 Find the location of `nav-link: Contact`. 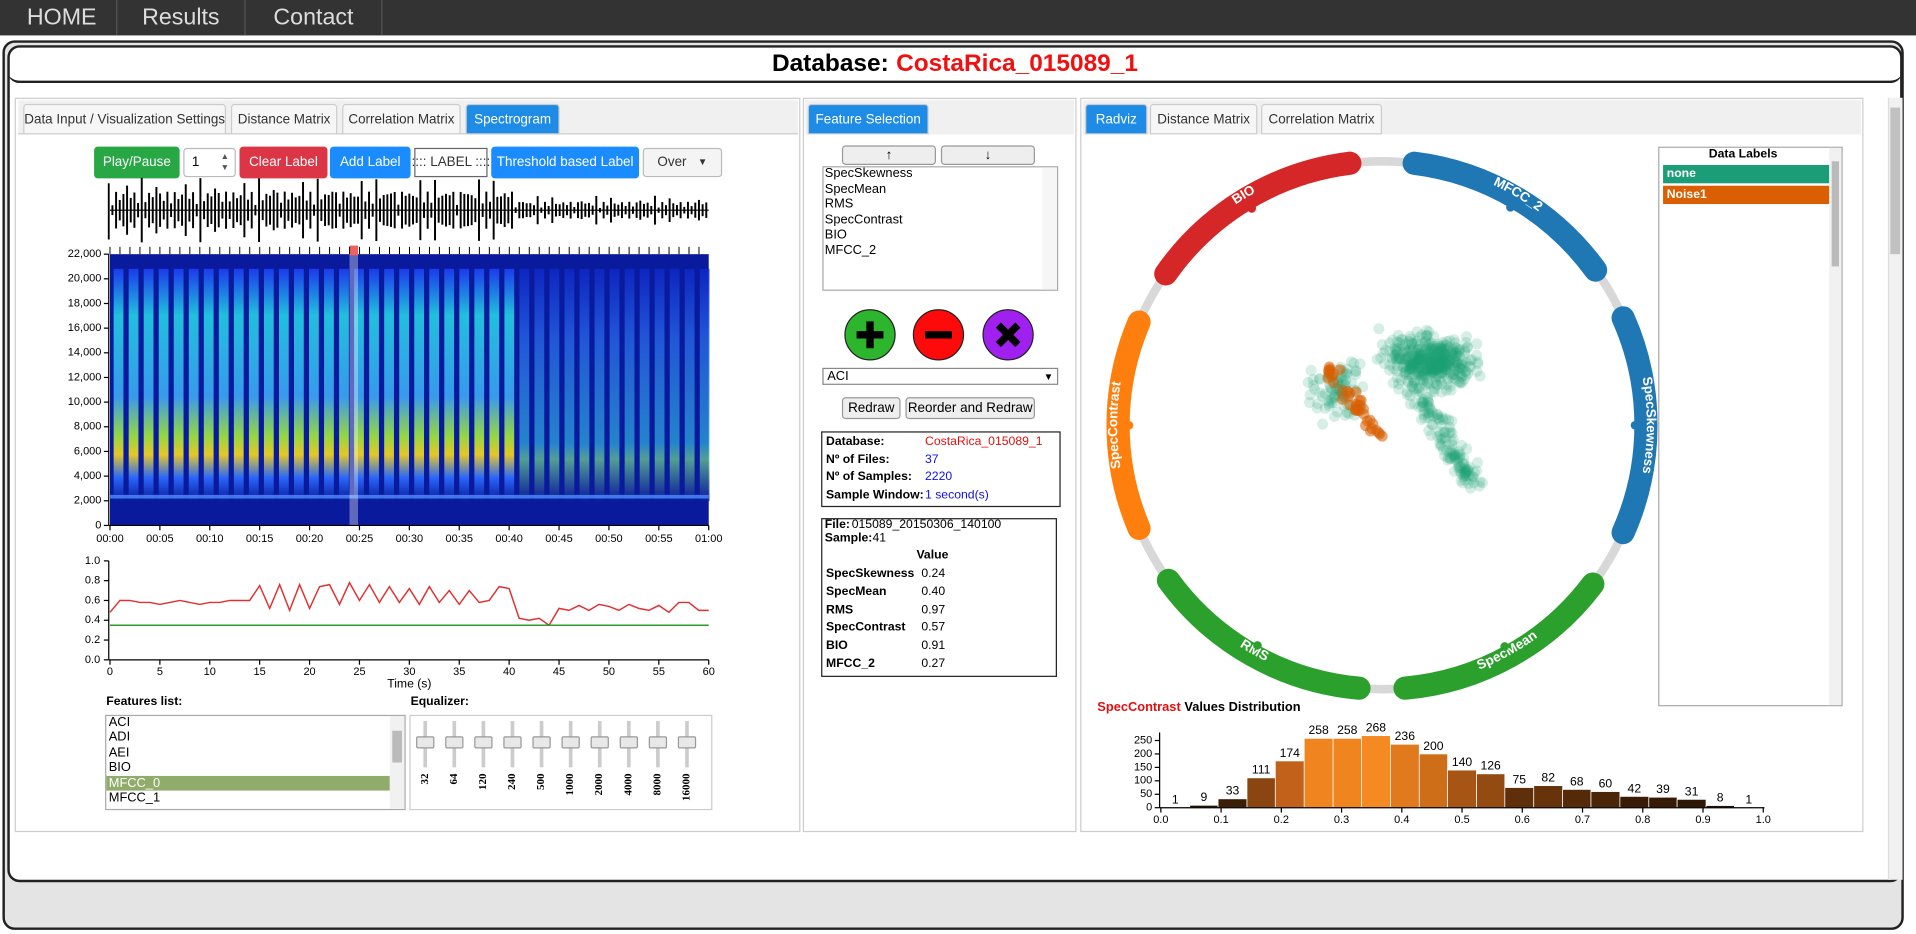

nav-link: Contact is located at coordinates (314, 17).